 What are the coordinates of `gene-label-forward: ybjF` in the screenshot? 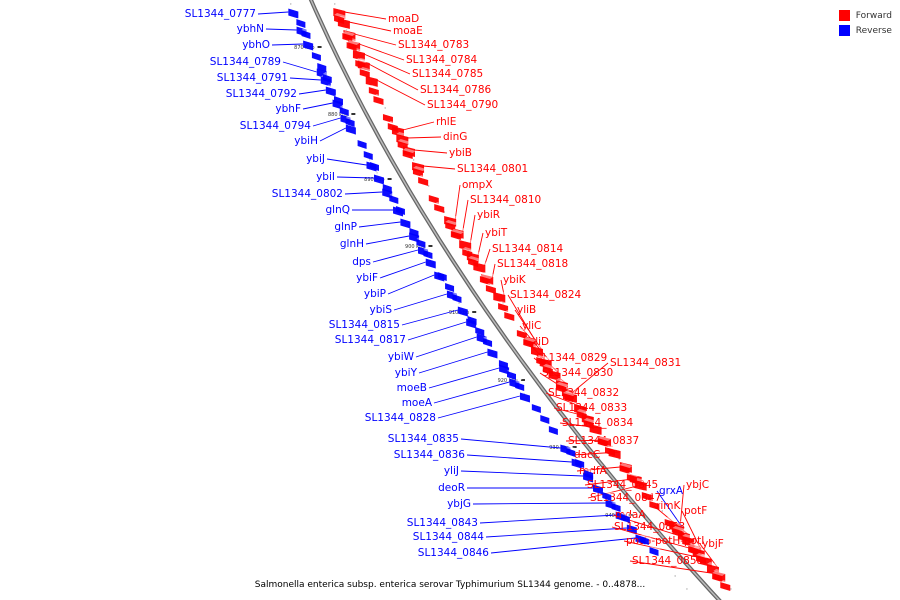 It's located at (713, 544).